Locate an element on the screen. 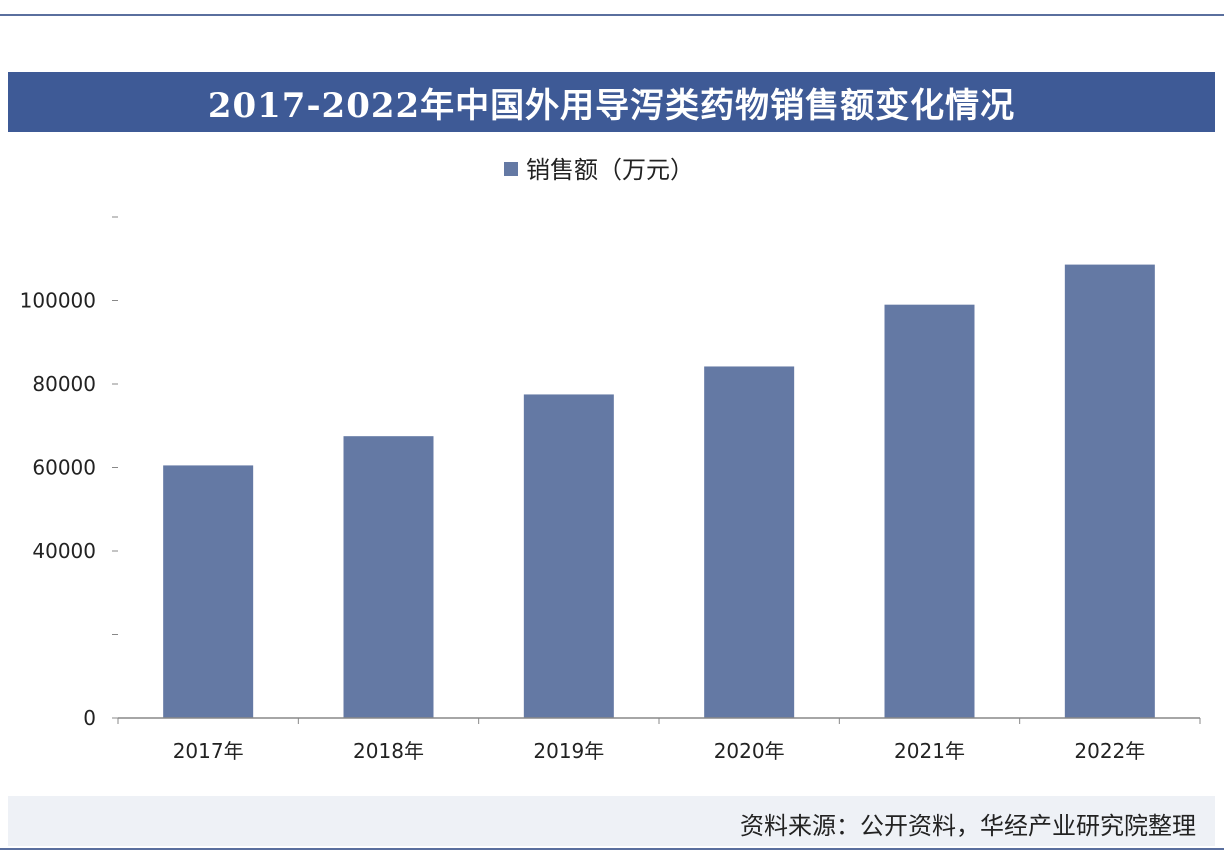  y-tick-label: 60000 is located at coordinates (64, 468).